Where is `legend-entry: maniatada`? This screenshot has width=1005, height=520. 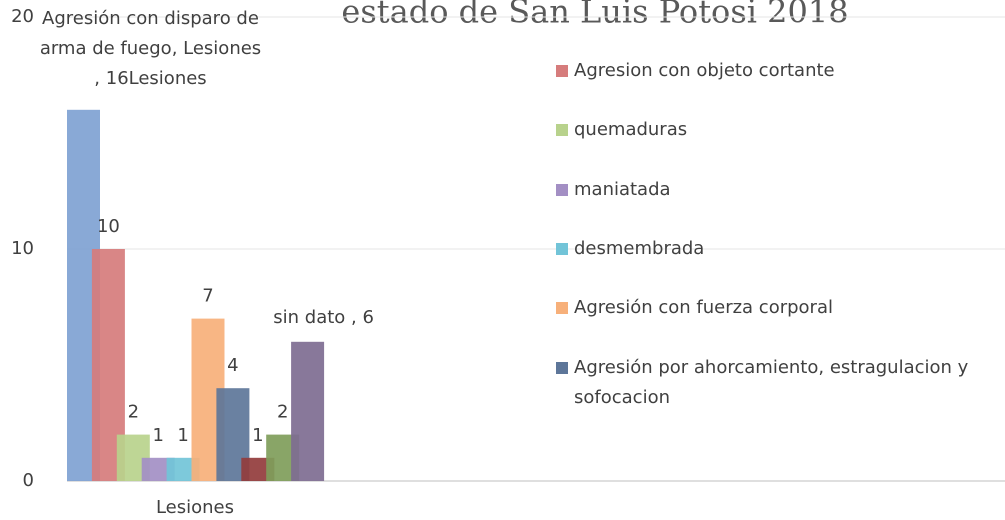 legend-entry: maniatada is located at coordinates (776, 190).